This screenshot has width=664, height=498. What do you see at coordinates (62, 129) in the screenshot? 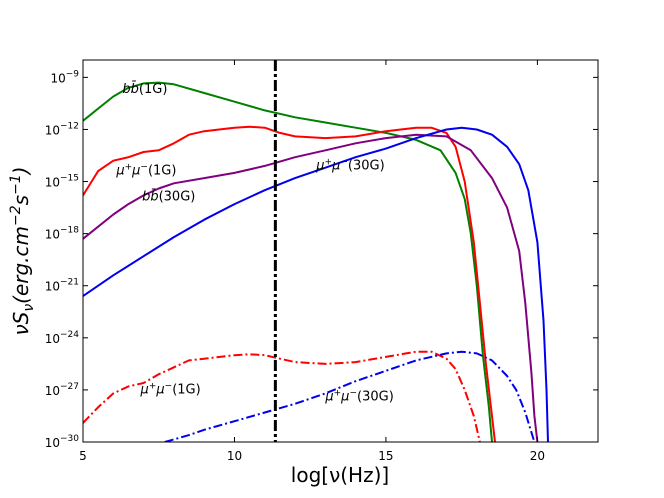
I see `y-tick-label-6: 10−12` at bounding box center [62, 129].